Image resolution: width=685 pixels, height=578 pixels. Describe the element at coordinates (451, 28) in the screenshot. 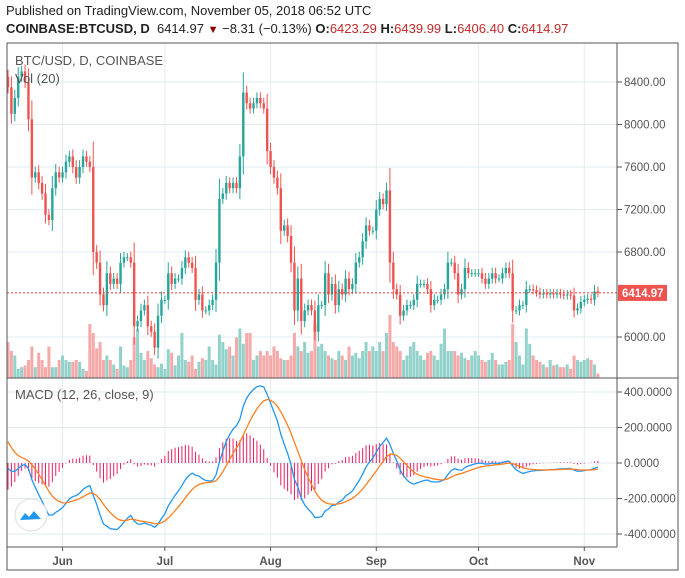

I see `low-label: L:` at that location.